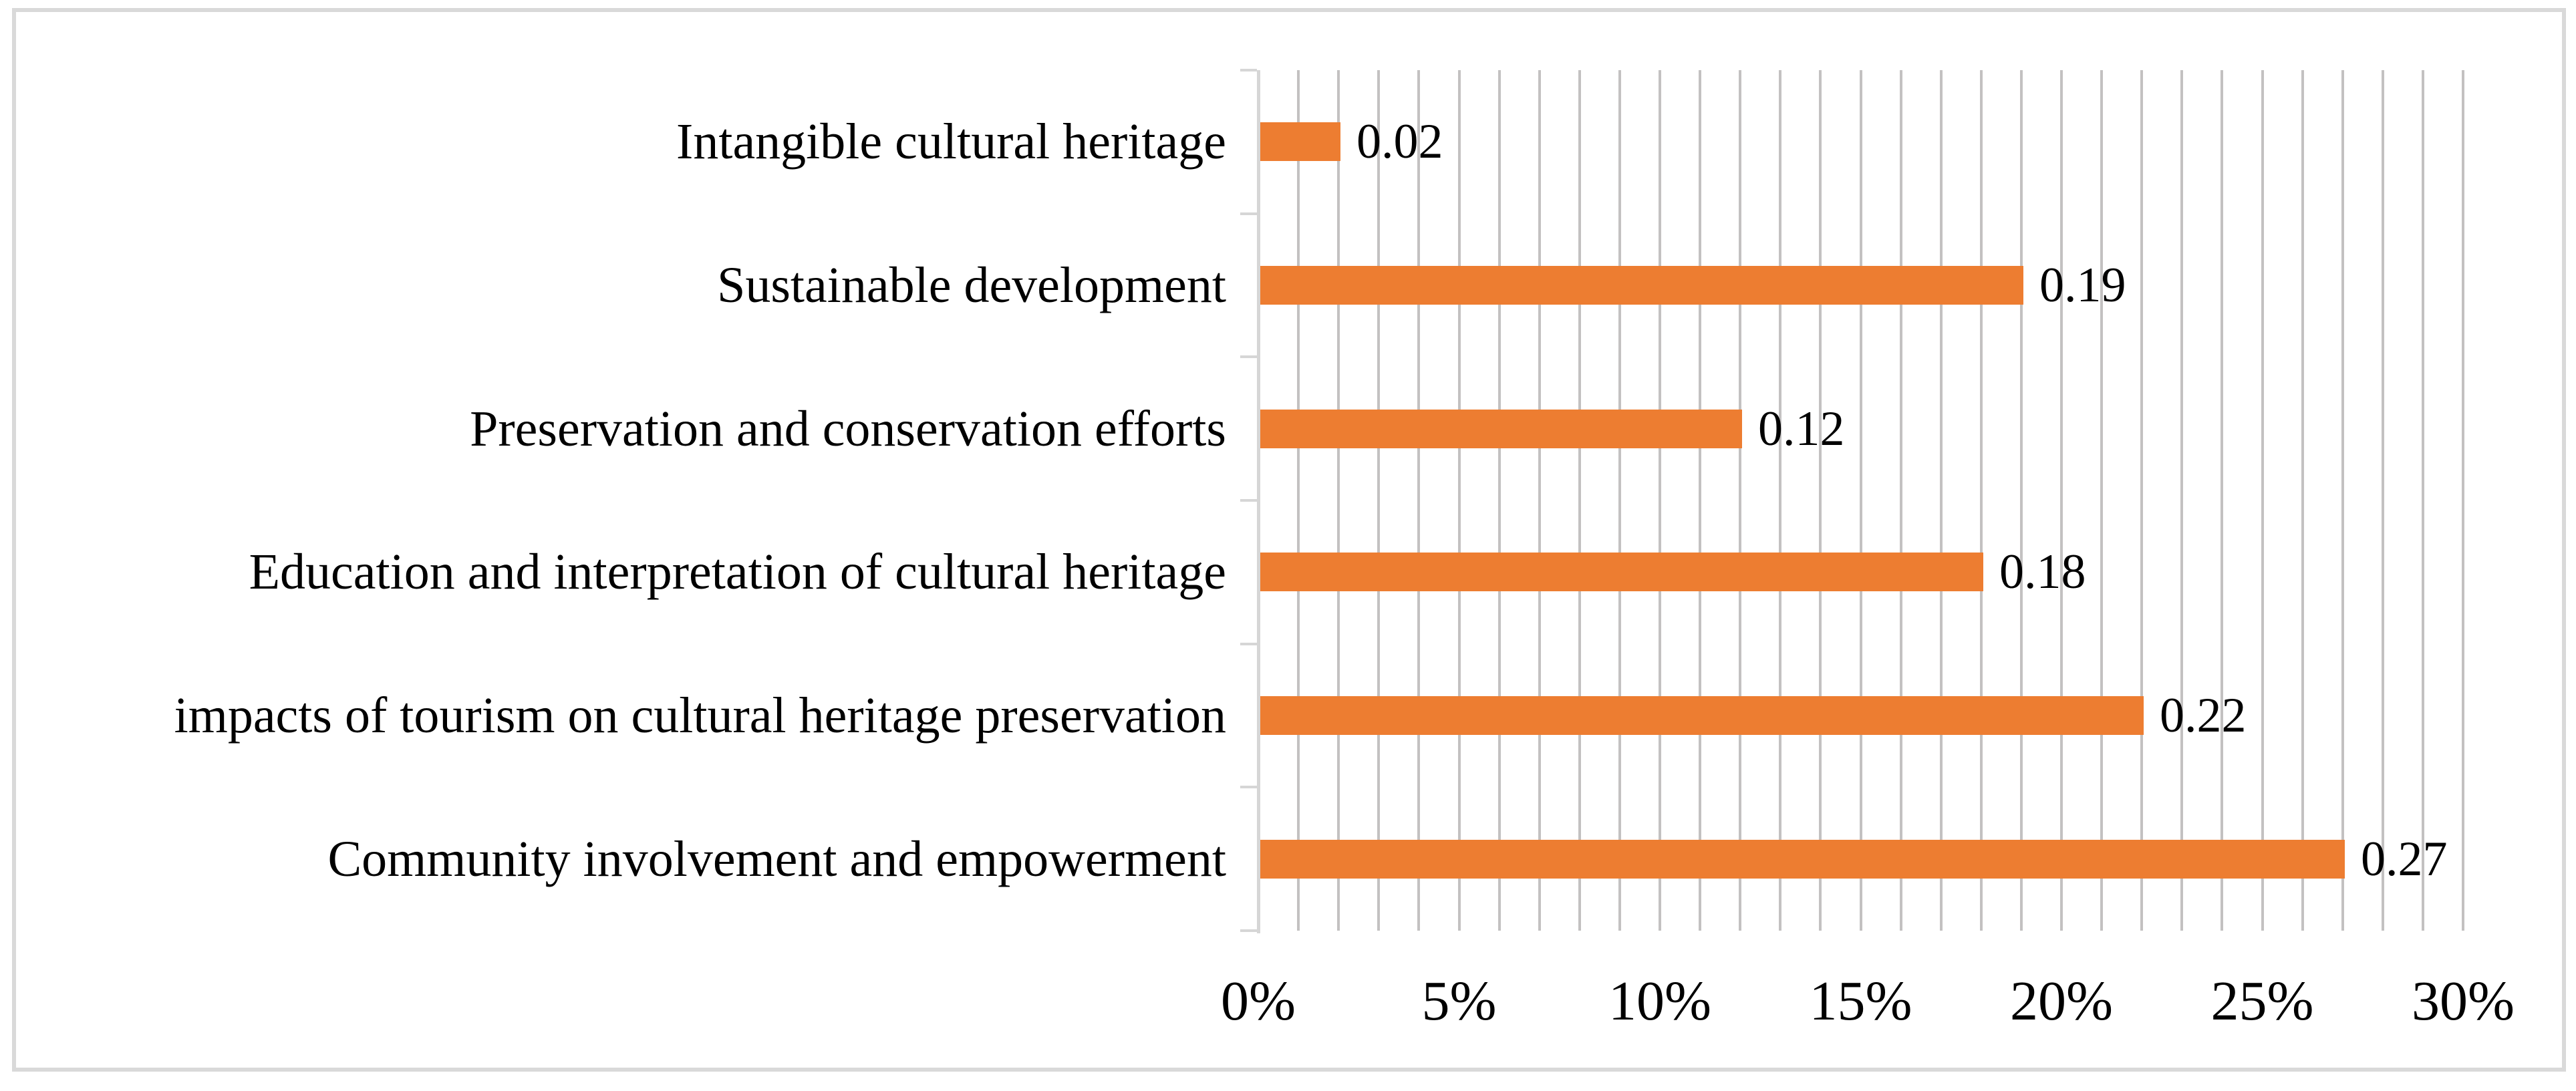 Image resolution: width=2576 pixels, height=1091 pixels. I want to click on bar-value-label: 0.02, so click(1399, 142).